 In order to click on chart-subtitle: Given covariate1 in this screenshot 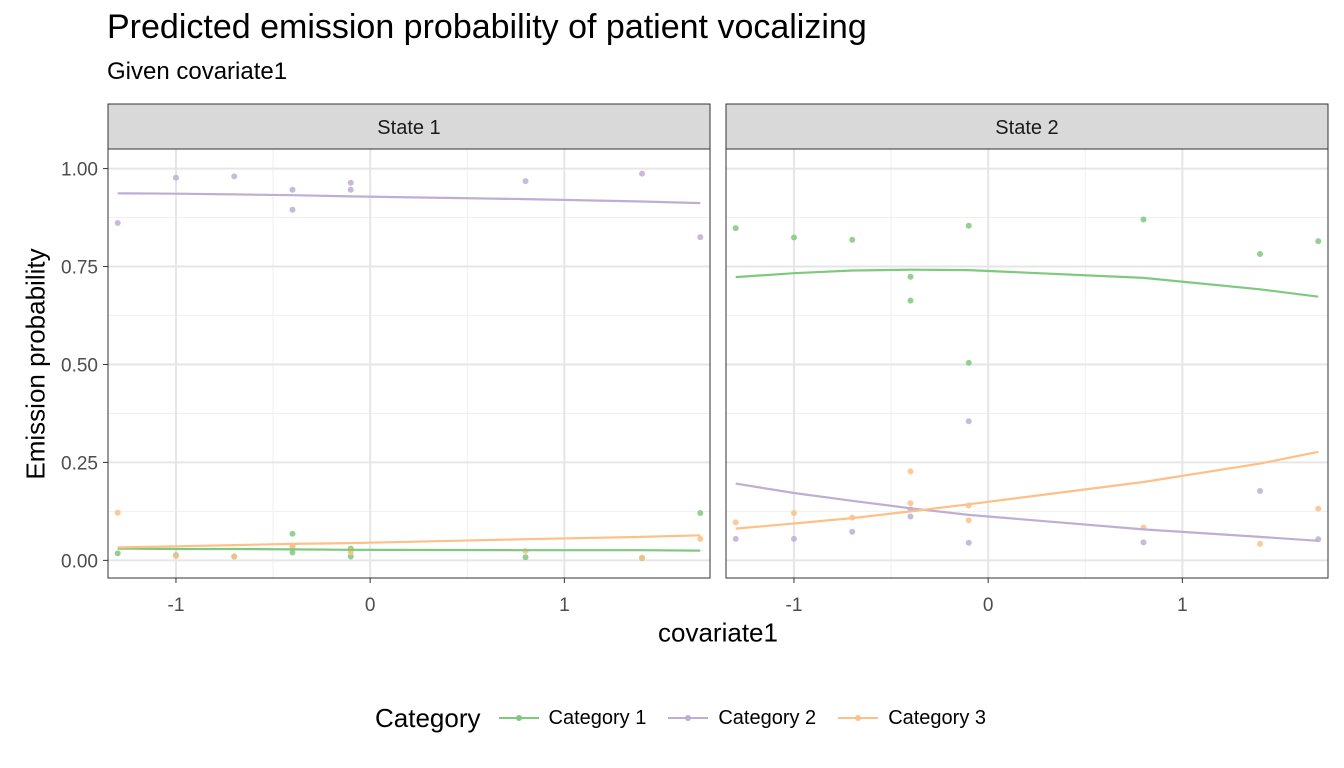, I will do `click(197, 71)`.